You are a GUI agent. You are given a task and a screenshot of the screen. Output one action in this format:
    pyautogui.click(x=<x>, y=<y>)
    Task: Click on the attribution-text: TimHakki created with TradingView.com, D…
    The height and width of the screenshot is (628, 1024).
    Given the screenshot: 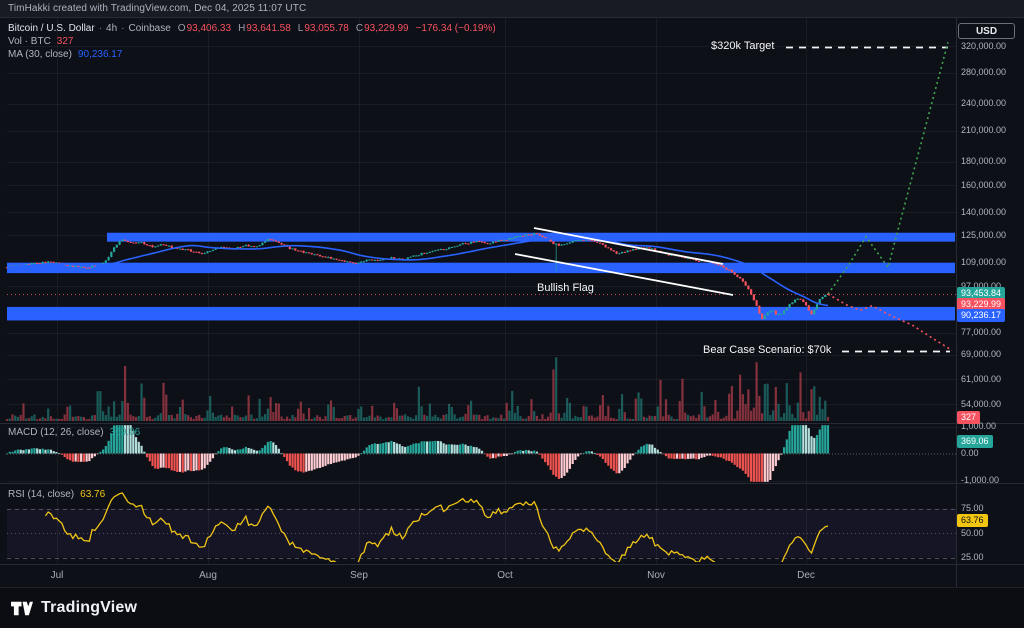 What is the action you would take?
    pyautogui.click(x=157, y=8)
    